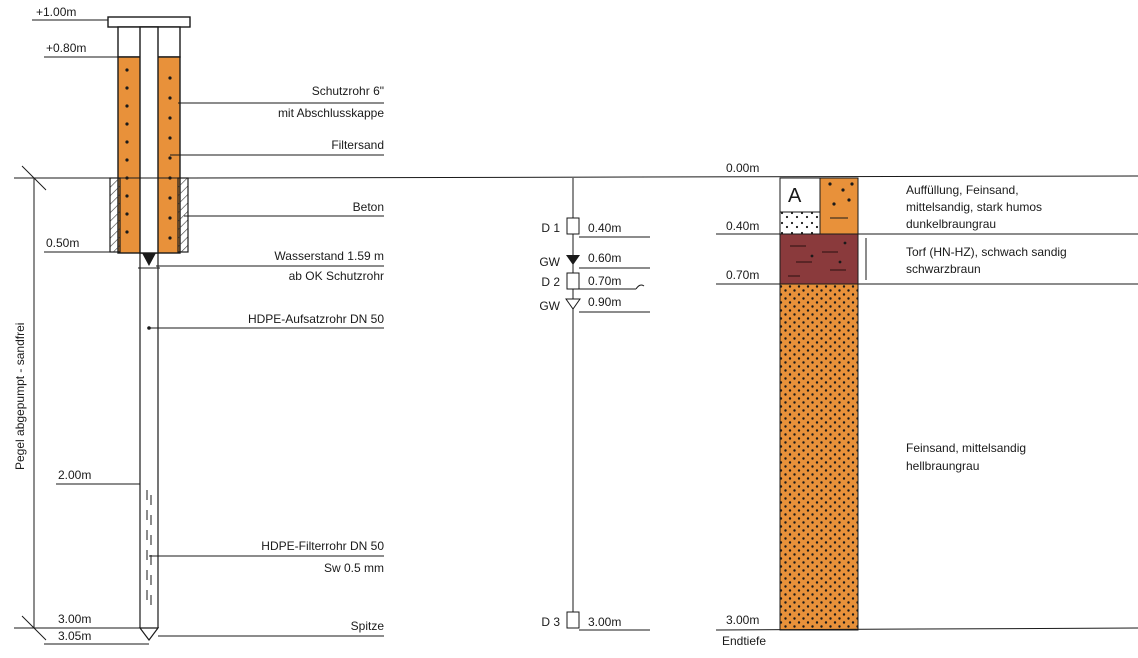 The image size is (1138, 658). Describe the element at coordinates (329, 256) in the screenshot. I see `label-water-level-1: Wasserstand 1.59 m` at that location.